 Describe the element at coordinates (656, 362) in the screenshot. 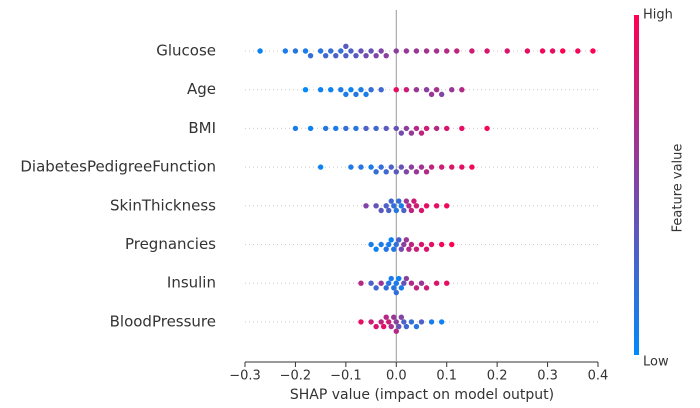

I see `colorbar-low: Low` at that location.